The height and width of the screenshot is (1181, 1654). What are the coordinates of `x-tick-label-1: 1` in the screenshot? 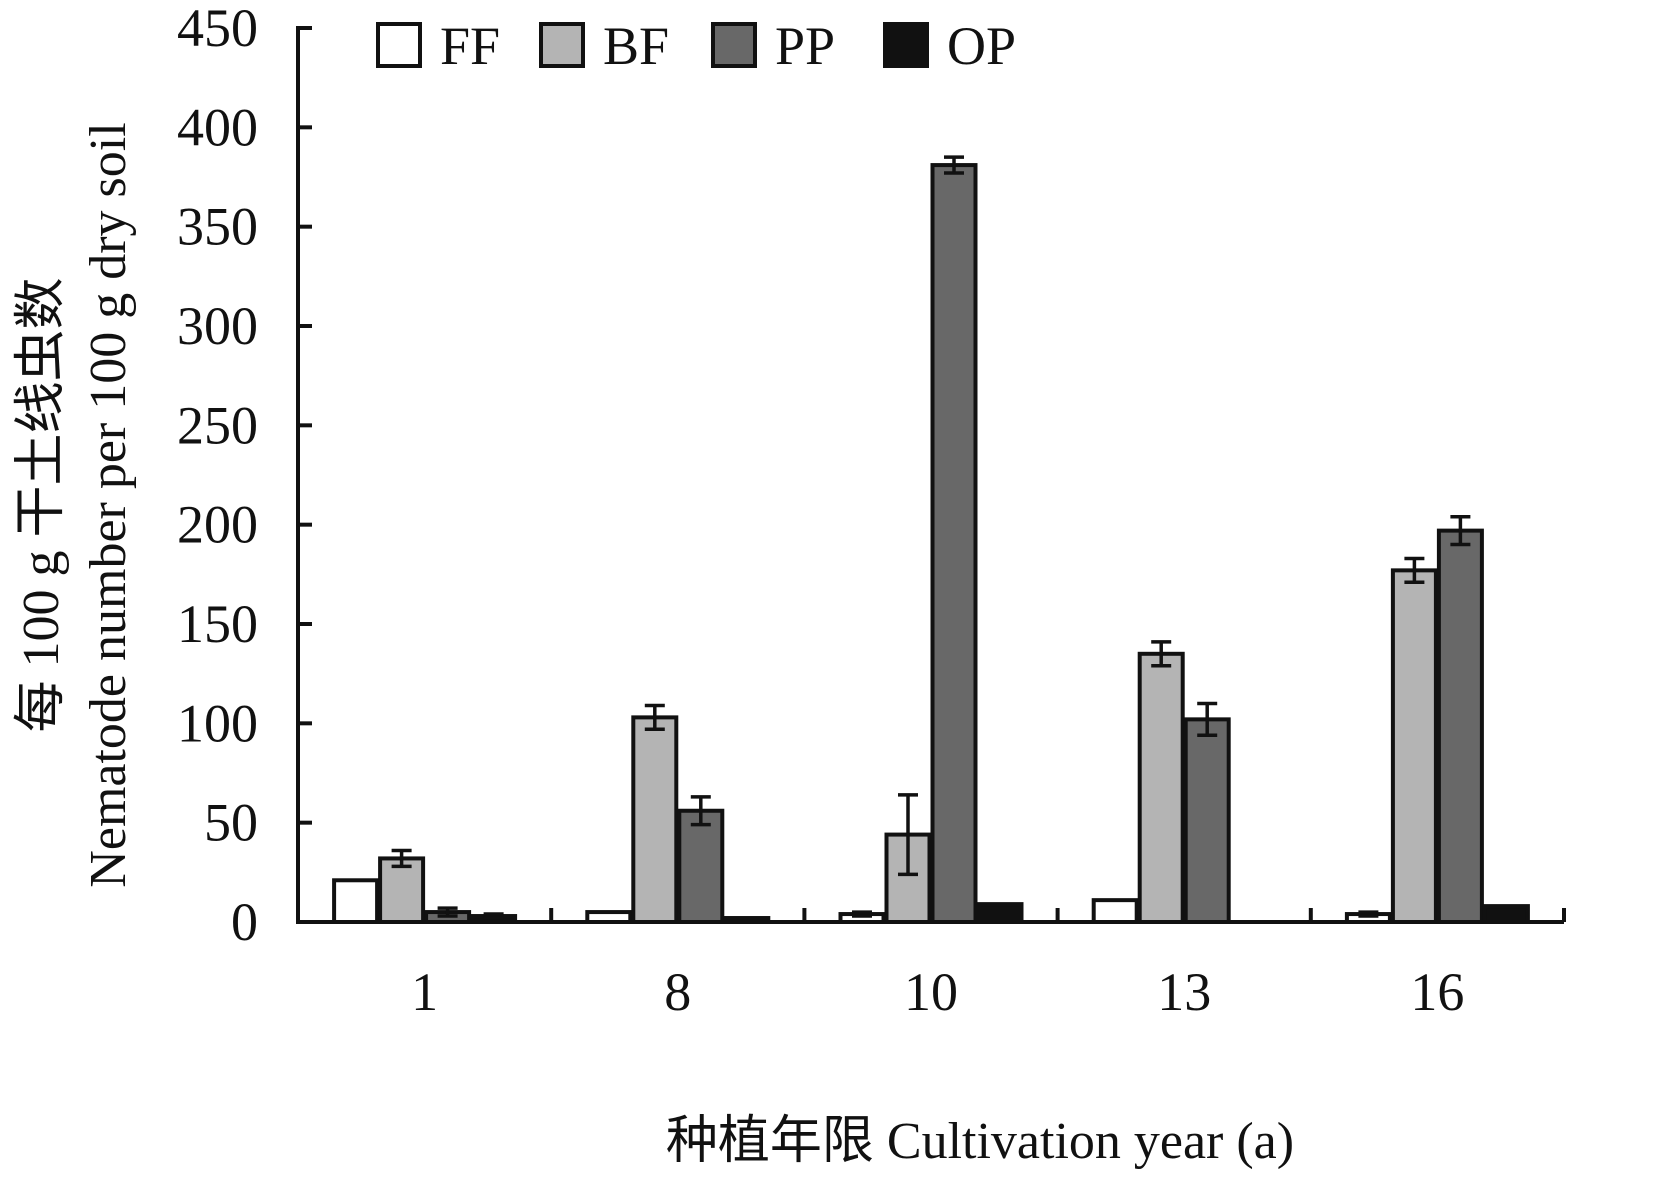 It's located at (424, 992).